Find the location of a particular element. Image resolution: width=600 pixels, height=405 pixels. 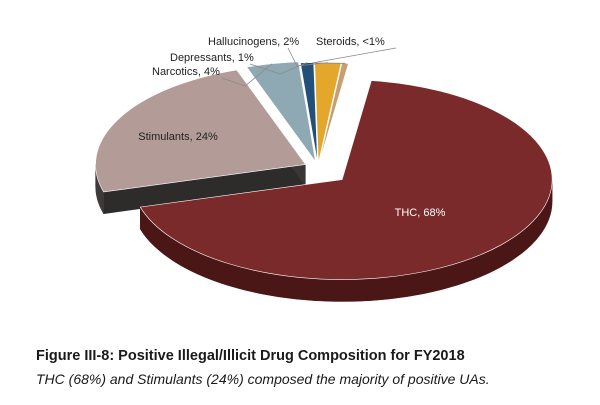

data-label-stimulants: Stimulants, 24% is located at coordinates (178, 137).